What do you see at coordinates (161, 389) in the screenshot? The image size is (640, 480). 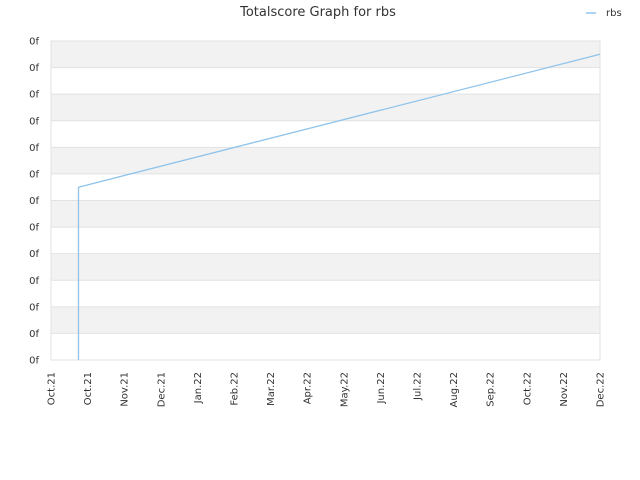 I see `x-tick-label: Dec.21` at bounding box center [161, 389].